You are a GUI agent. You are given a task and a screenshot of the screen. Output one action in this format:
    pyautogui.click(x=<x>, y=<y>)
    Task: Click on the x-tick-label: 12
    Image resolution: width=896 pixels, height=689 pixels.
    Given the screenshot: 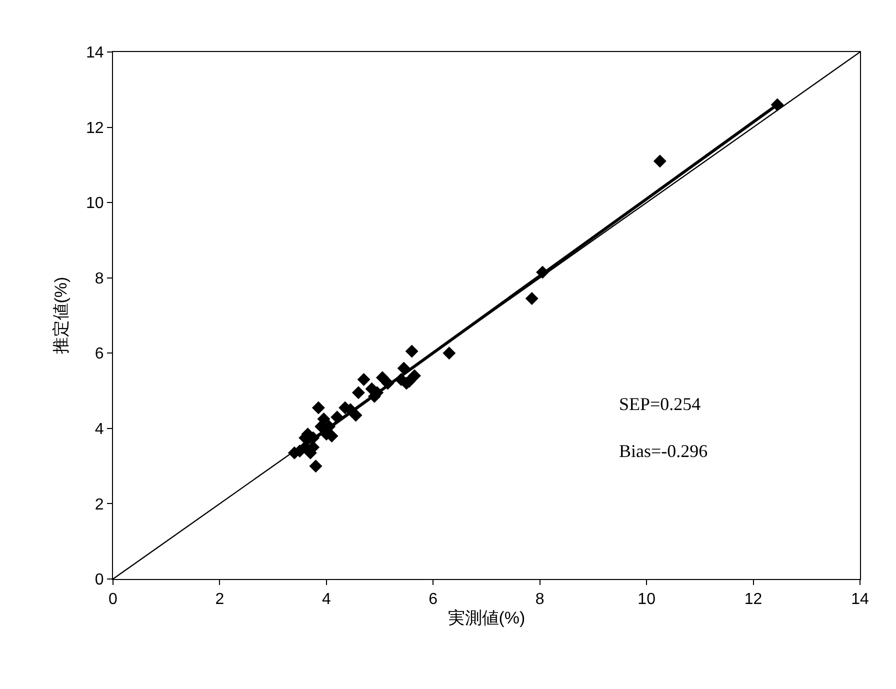 What is the action you would take?
    pyautogui.click(x=753, y=599)
    